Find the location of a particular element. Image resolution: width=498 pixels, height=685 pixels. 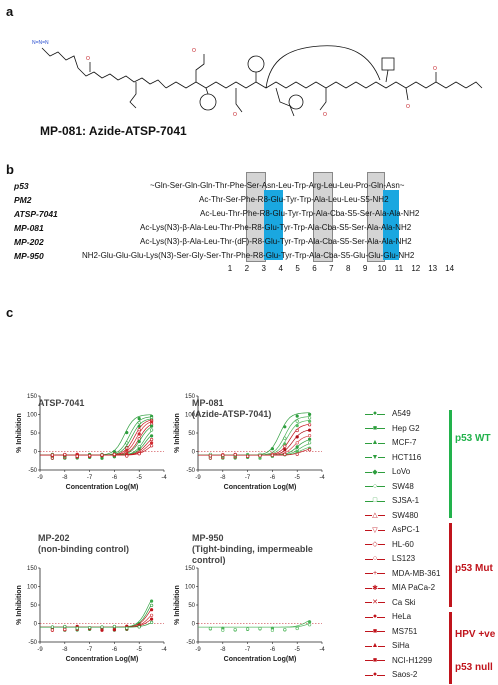

highlight-r8 is located at coordinates (273, 225).